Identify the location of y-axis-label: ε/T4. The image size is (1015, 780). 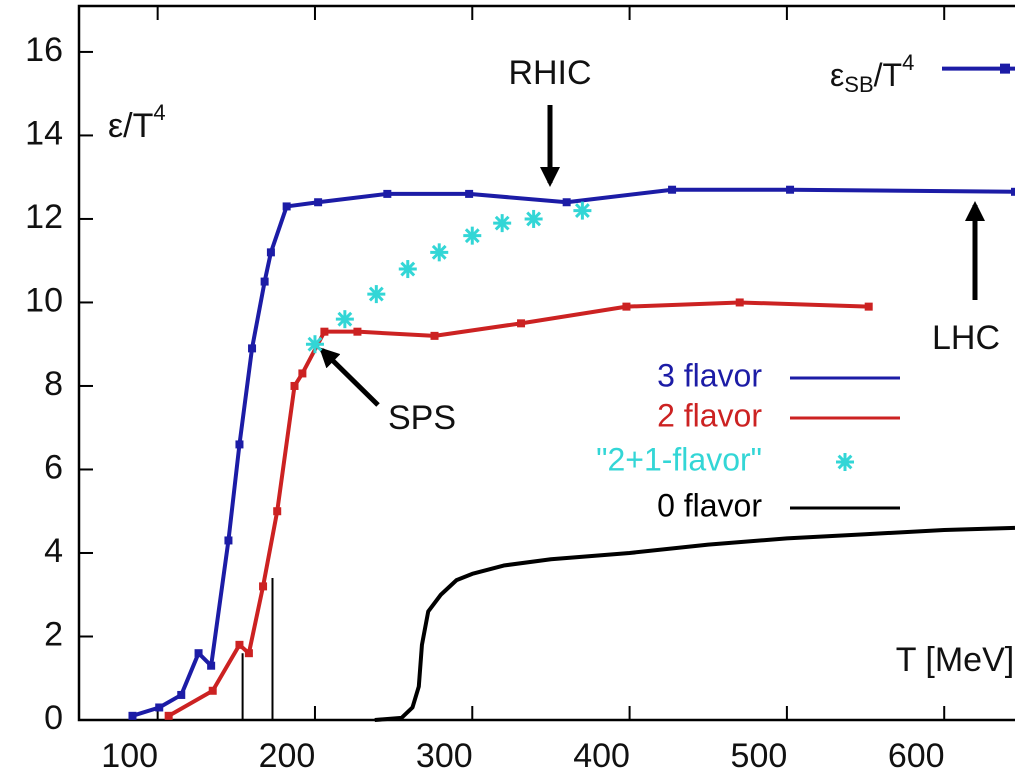
(137, 122).